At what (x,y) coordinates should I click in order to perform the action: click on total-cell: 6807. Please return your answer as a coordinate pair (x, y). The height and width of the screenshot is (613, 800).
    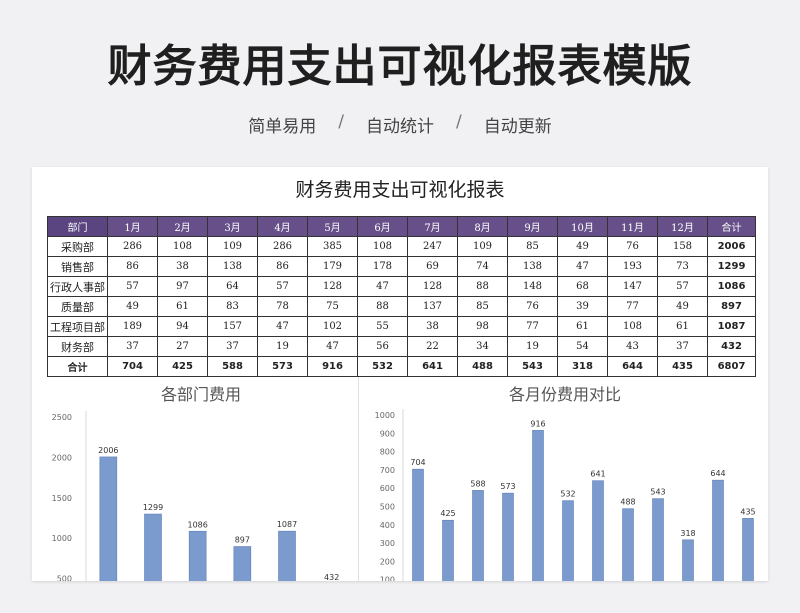
    Looking at the image, I should click on (731, 366).